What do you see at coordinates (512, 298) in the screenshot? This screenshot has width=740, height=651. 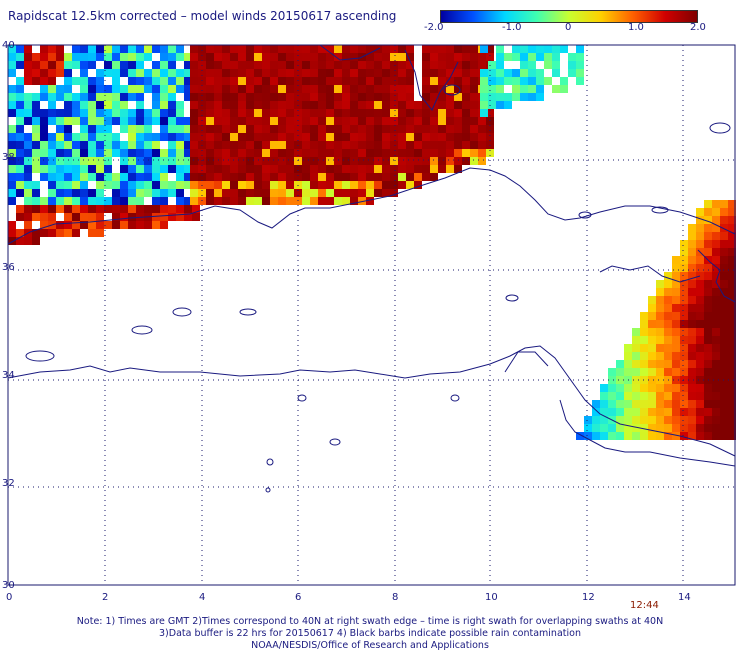 I see `island-n` at bounding box center [512, 298].